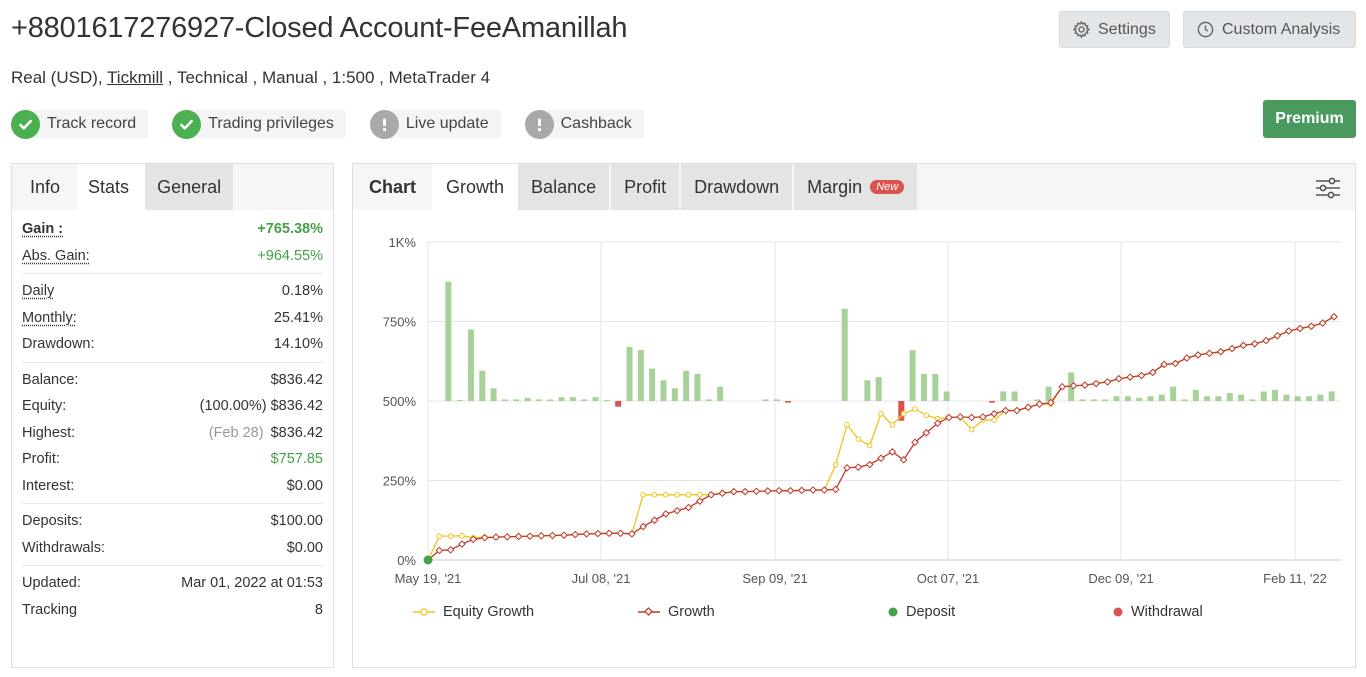 The image size is (1366, 677). Describe the element at coordinates (931, 612) in the screenshot. I see `legend-label: Deposit` at that location.